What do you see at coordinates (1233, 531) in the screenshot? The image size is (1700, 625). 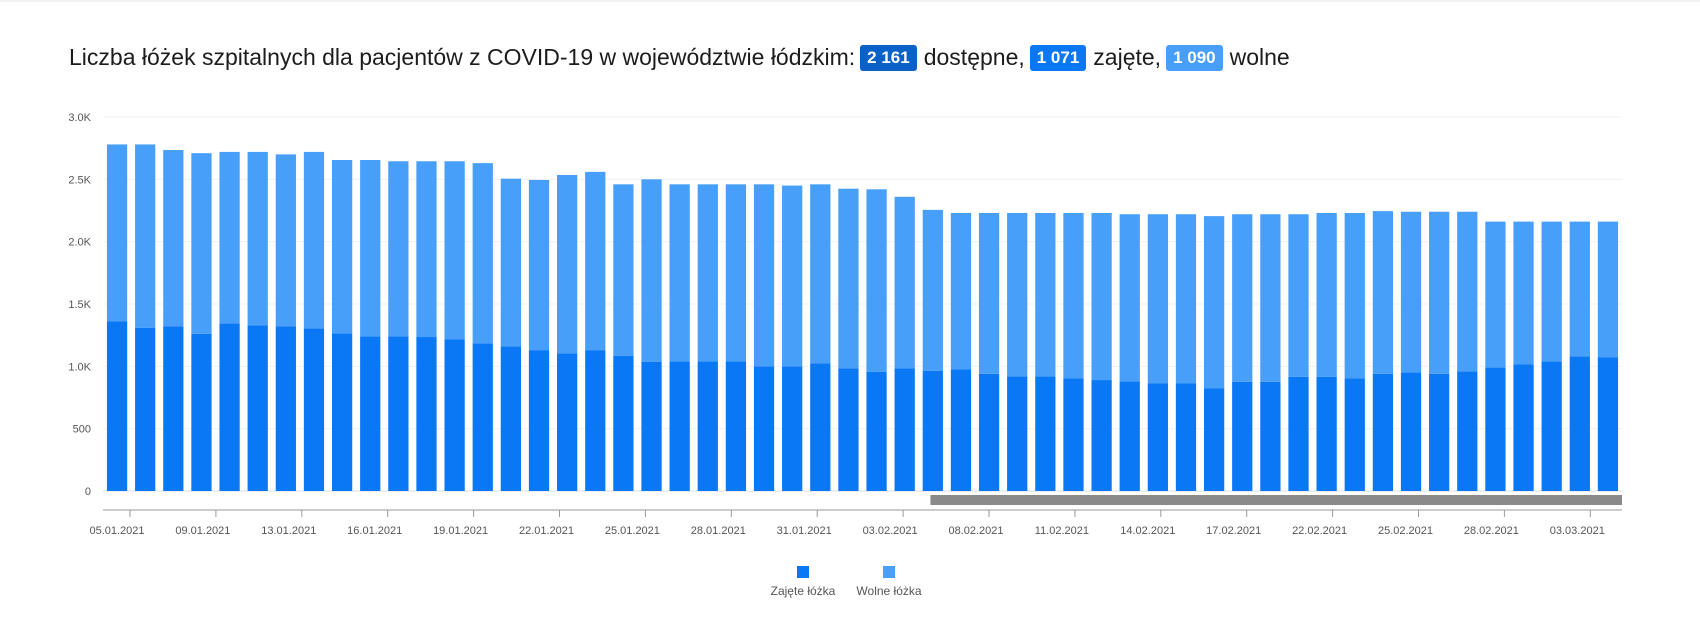 I see `x-tick-label: 17.02.2021` at bounding box center [1233, 531].